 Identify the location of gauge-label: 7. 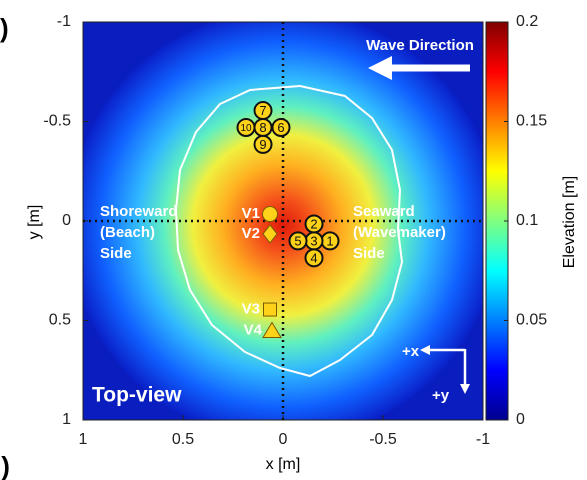
(262, 110).